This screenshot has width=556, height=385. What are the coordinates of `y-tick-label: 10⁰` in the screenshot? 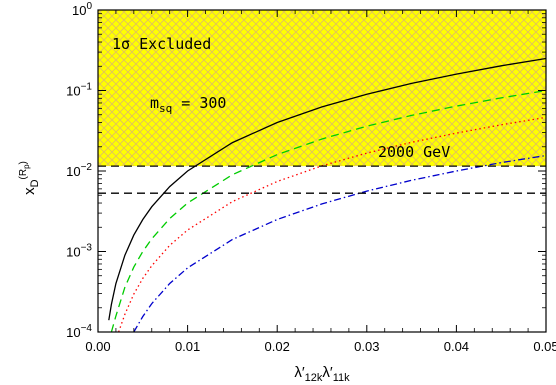 It's located at (82, 9).